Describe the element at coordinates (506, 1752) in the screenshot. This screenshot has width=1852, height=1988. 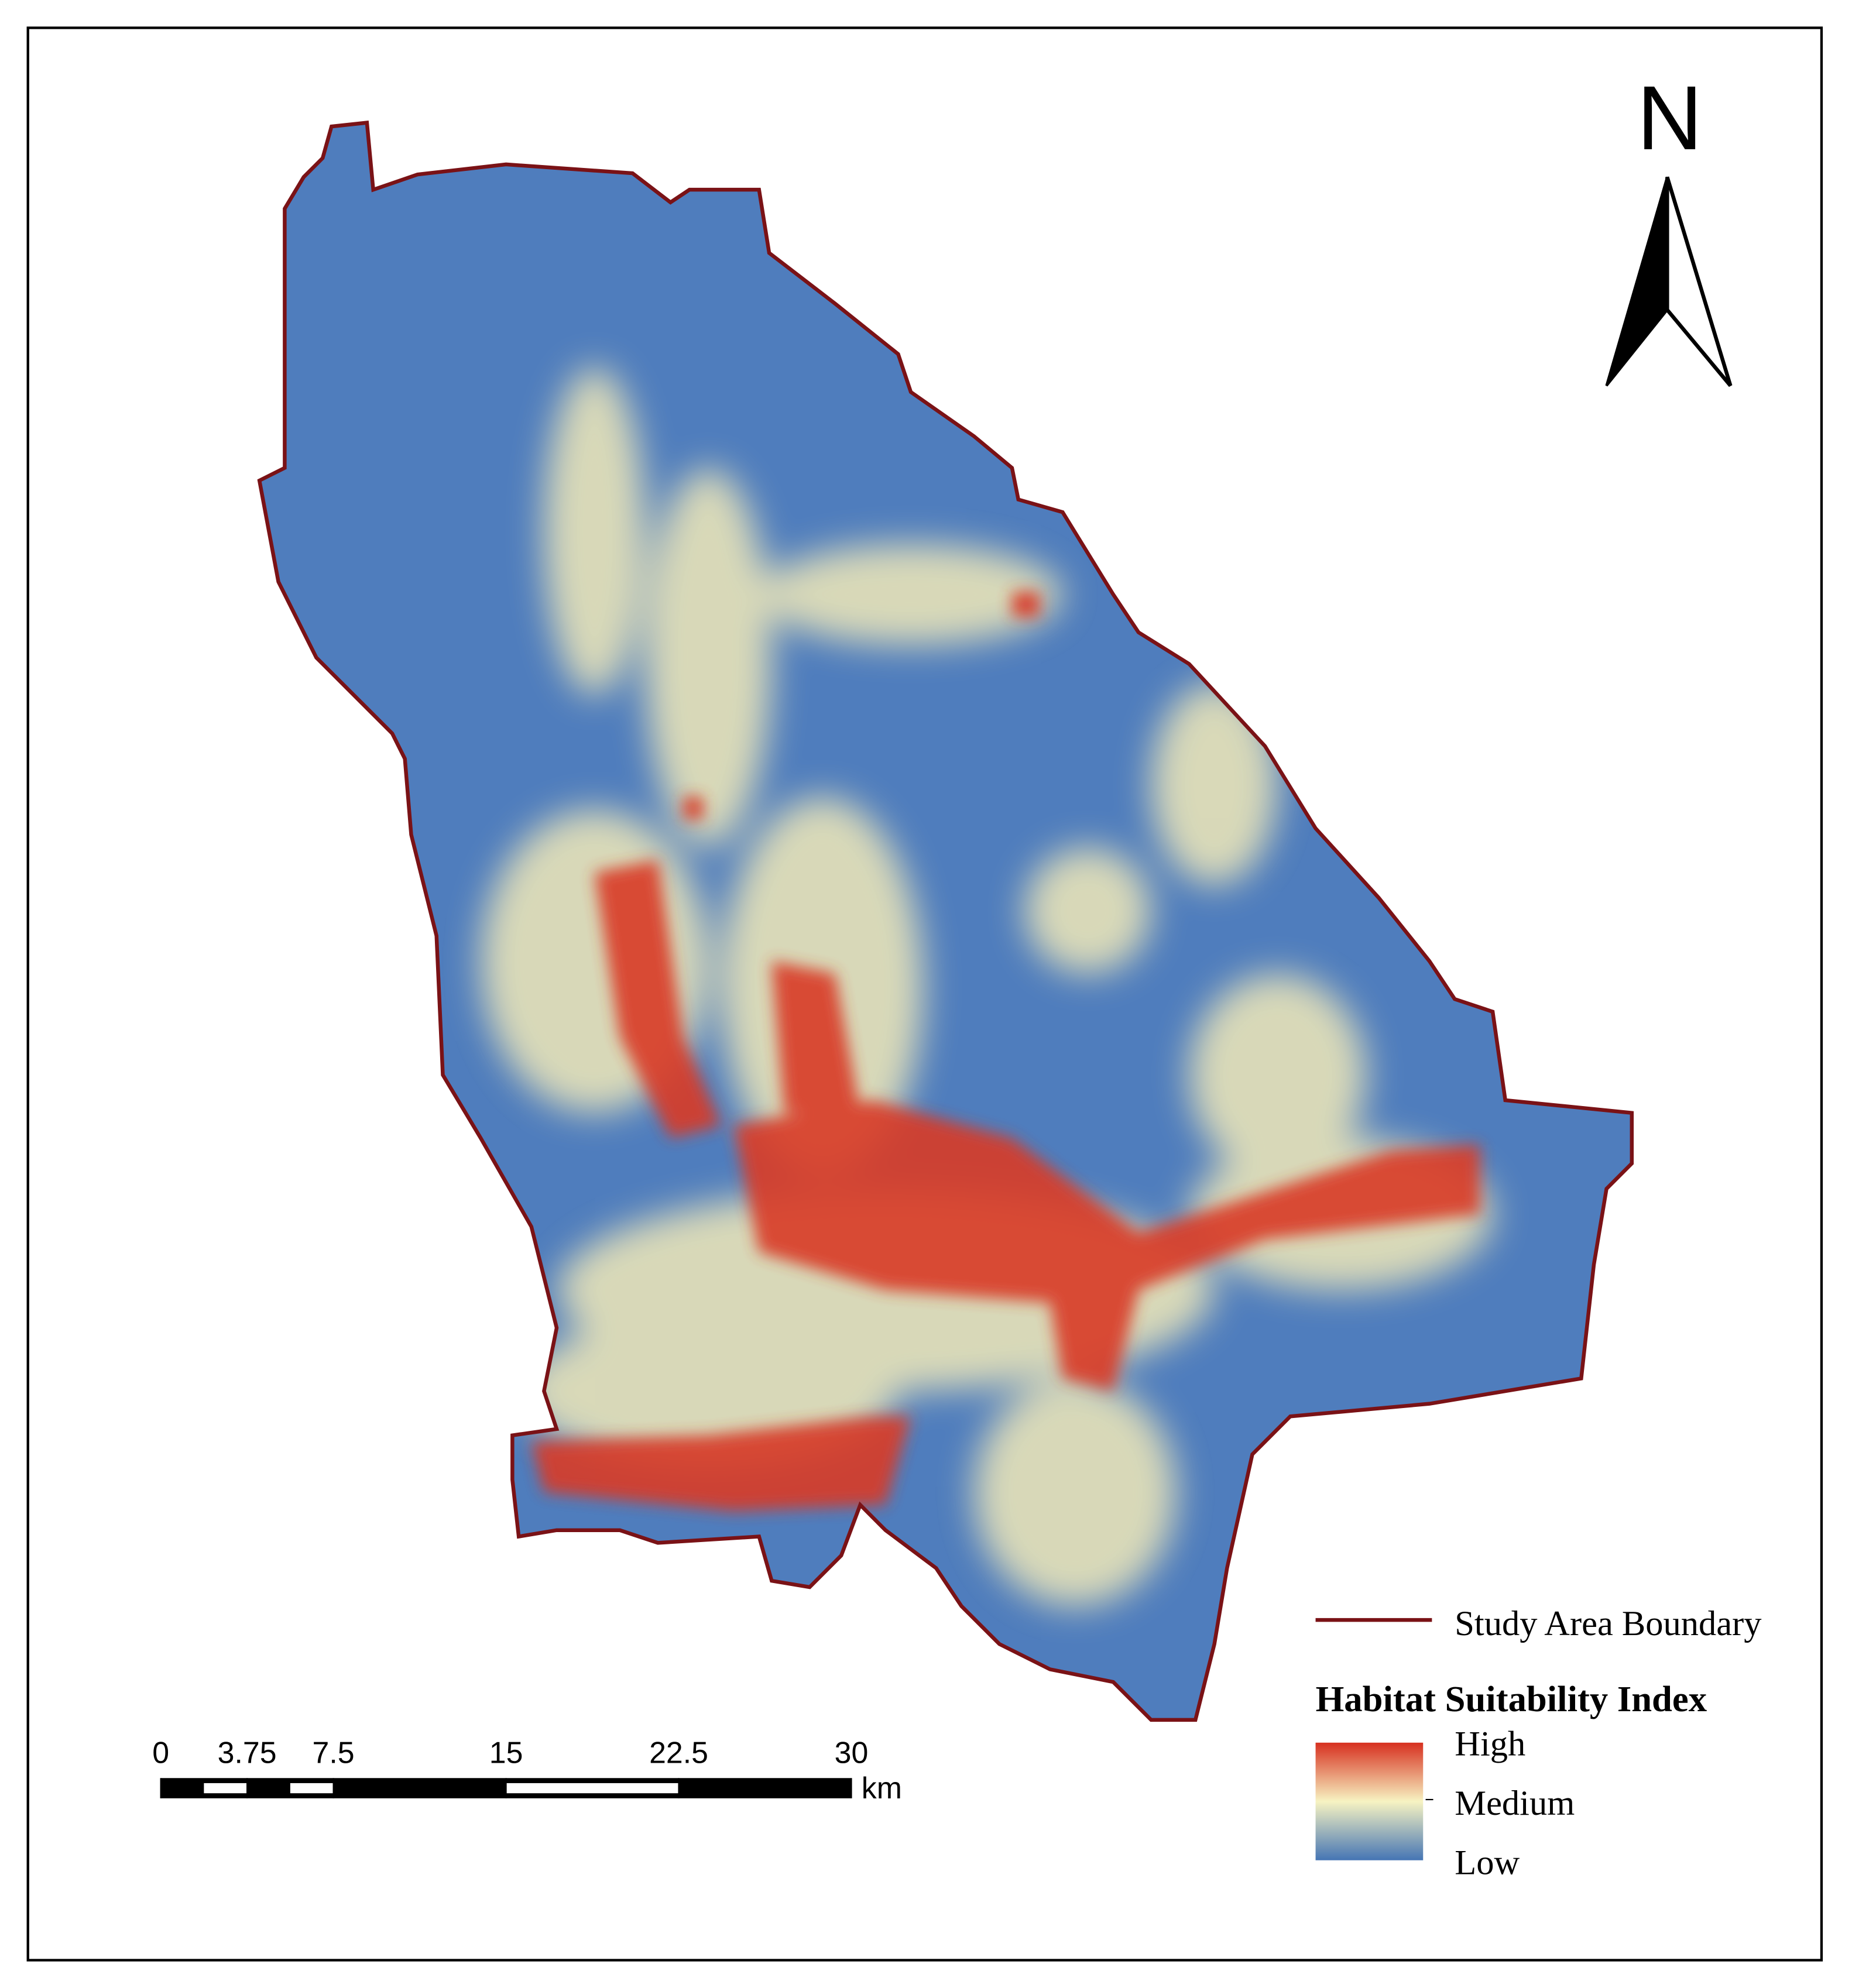
I see `scale-bar-label: 15` at that location.